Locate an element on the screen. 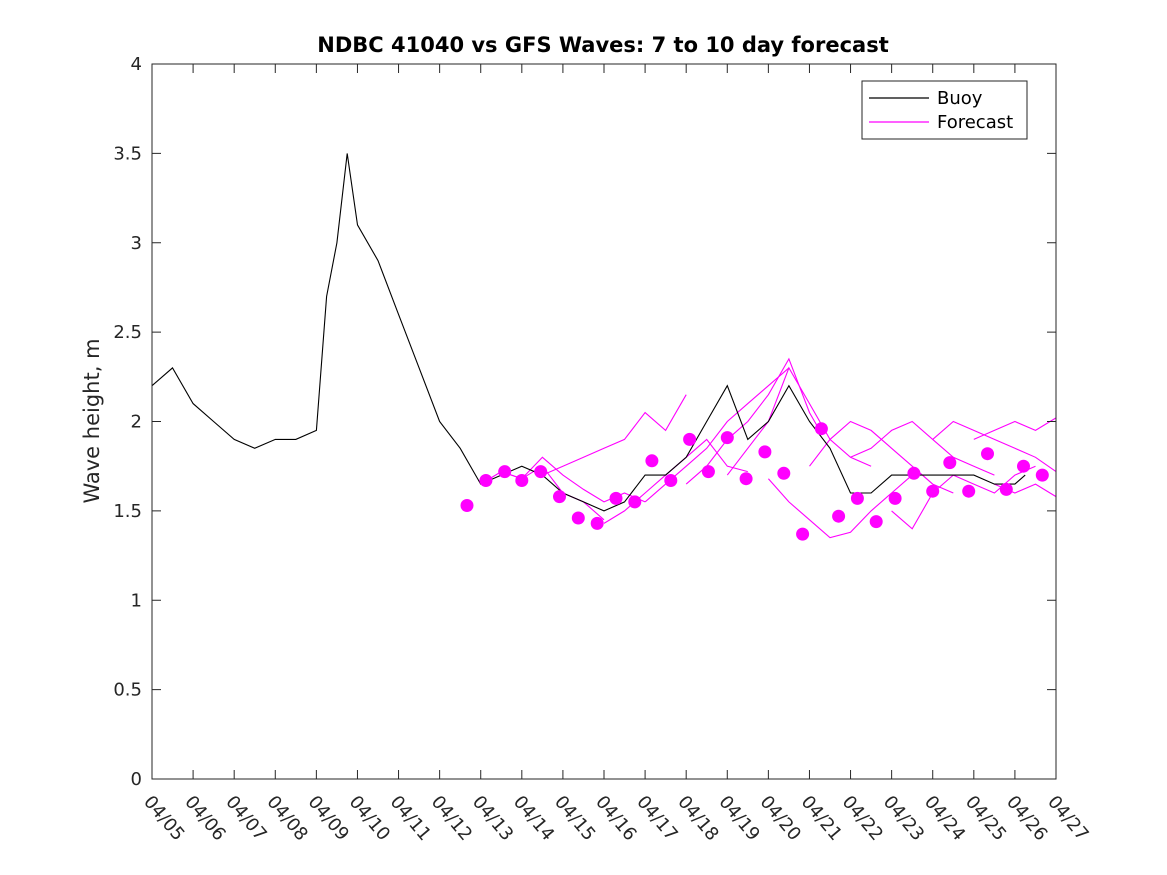 The image size is (1167, 875). legend-box is located at coordinates (944, 110).